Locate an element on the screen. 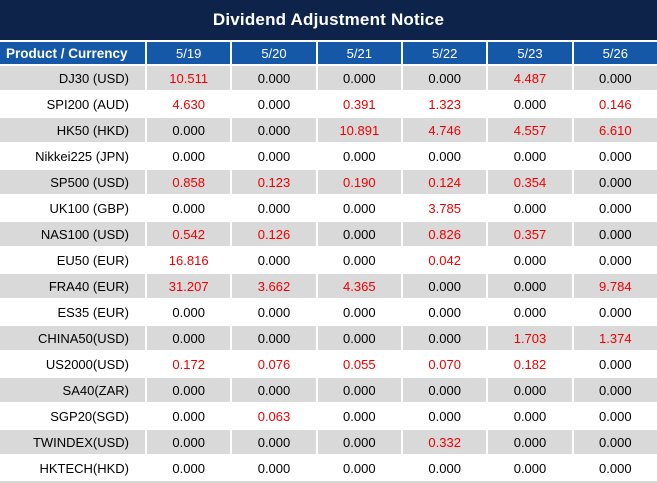 The height and width of the screenshot is (483, 657). value-cell: 1.374 is located at coordinates (615, 338).